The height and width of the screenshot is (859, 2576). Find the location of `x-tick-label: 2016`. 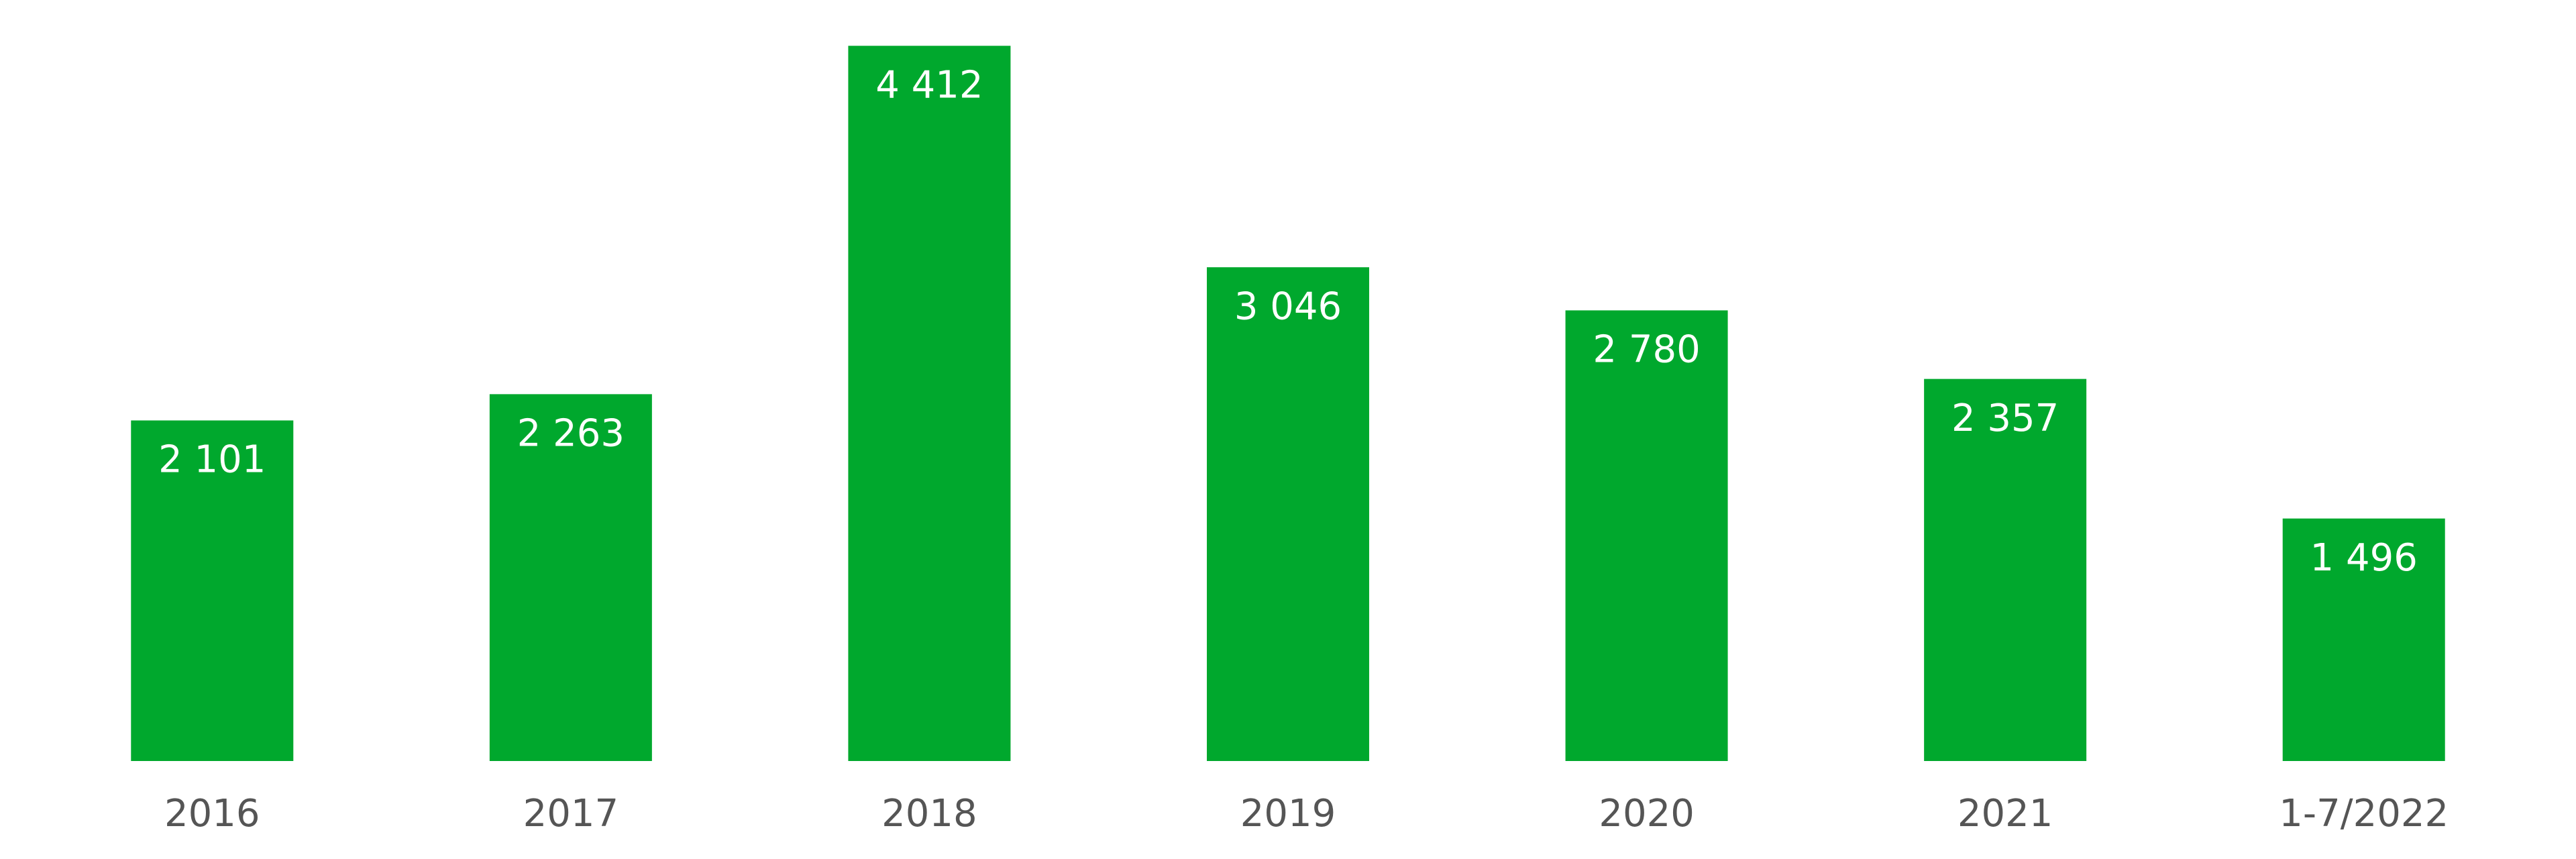

x-tick-label: 2016 is located at coordinates (212, 814).